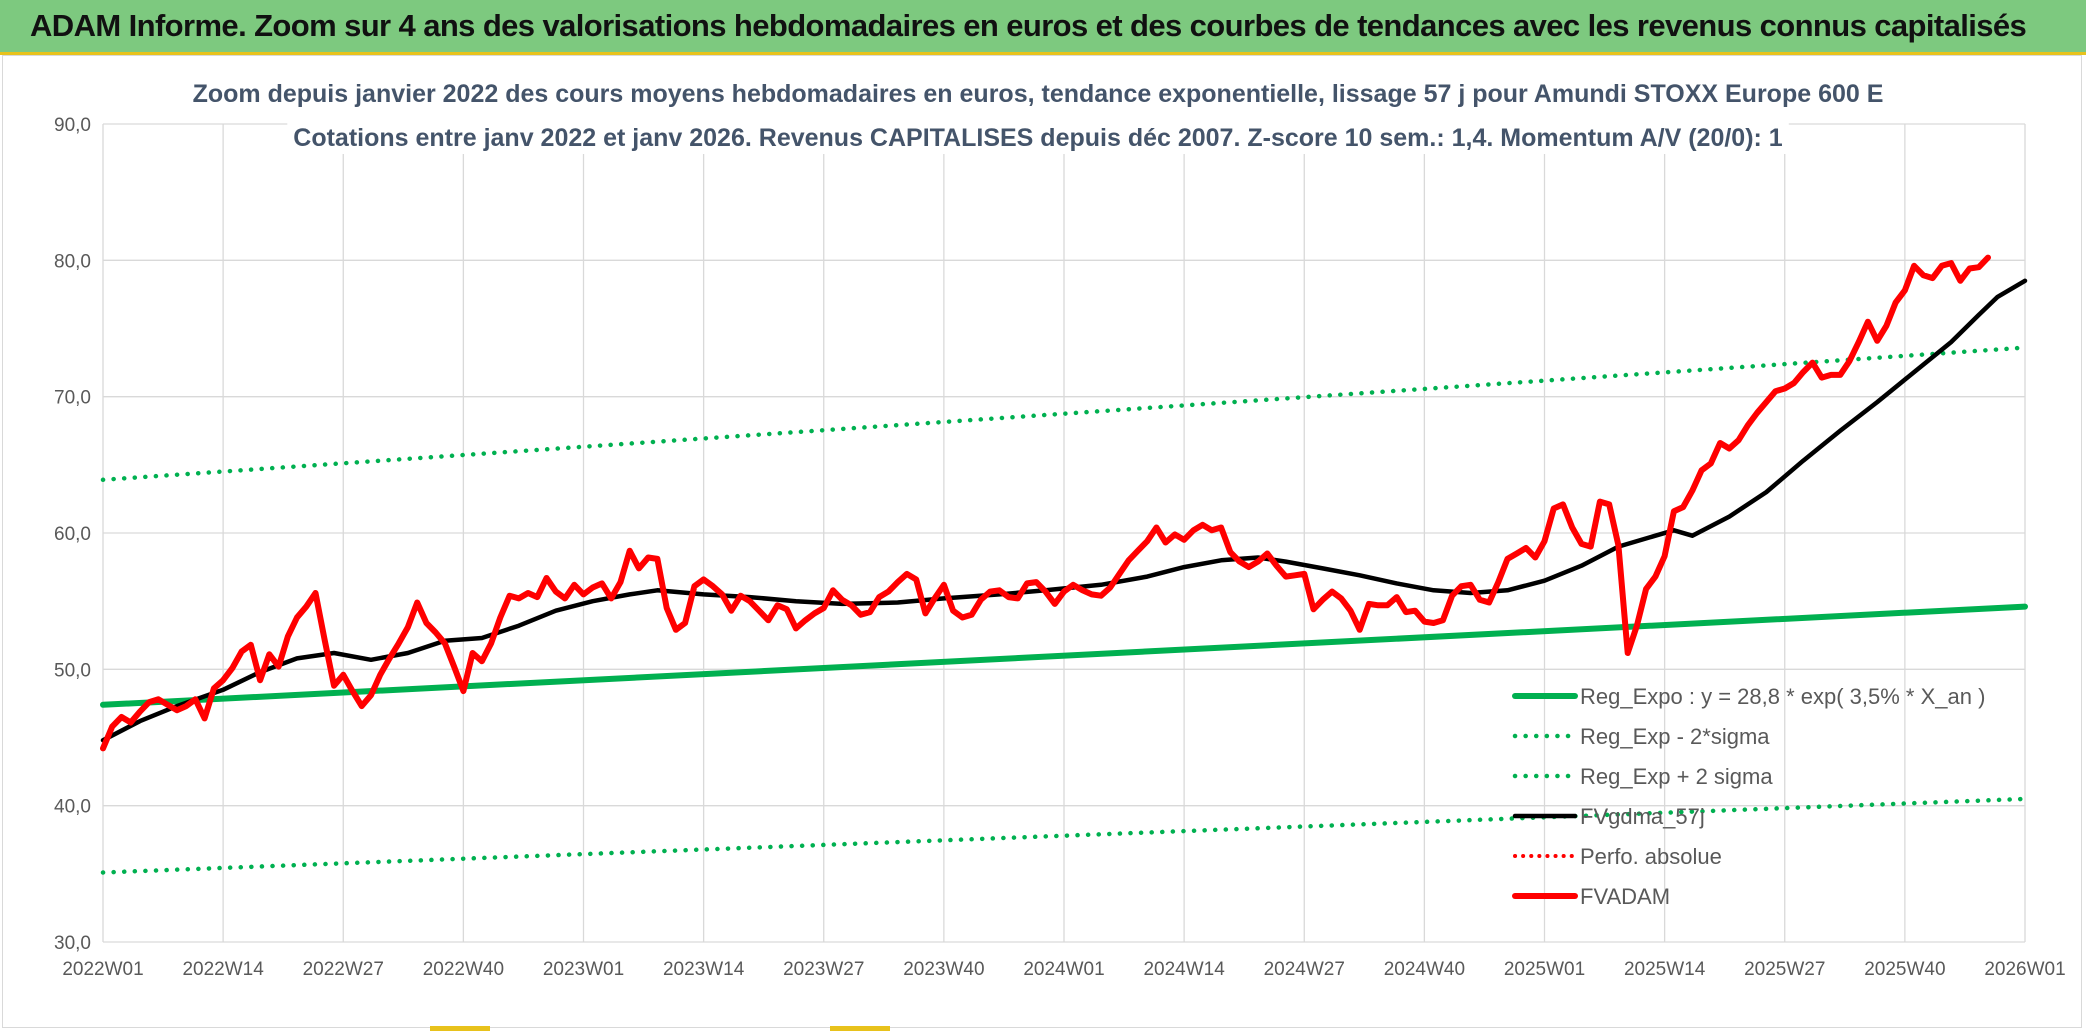  Describe the element at coordinates (1304, 969) in the screenshot. I see `x-tick-label: 2024W27` at that location.